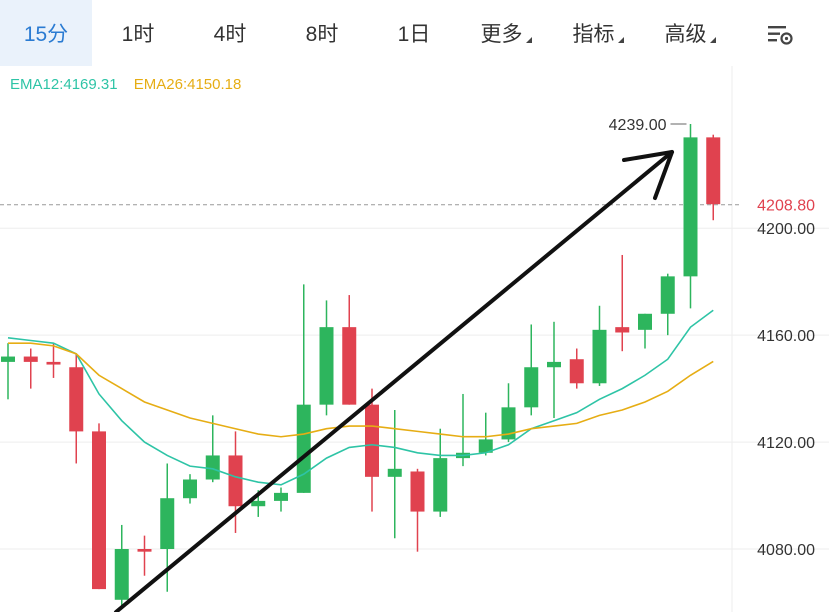  I want to click on y-tick-label: 4200.00, so click(786, 229).